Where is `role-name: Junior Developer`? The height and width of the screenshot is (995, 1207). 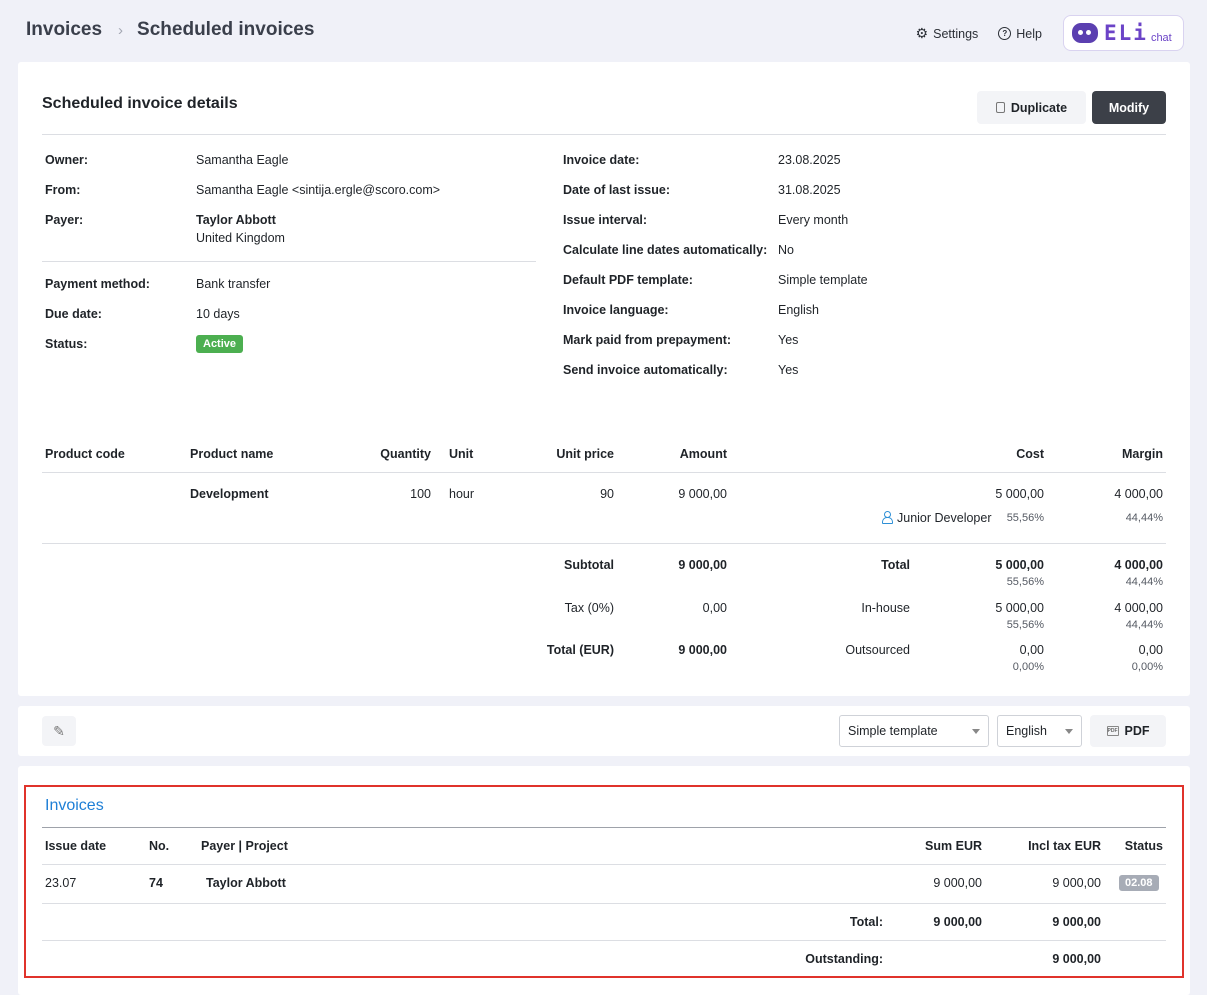 role-name: Junior Developer is located at coordinates (944, 518).